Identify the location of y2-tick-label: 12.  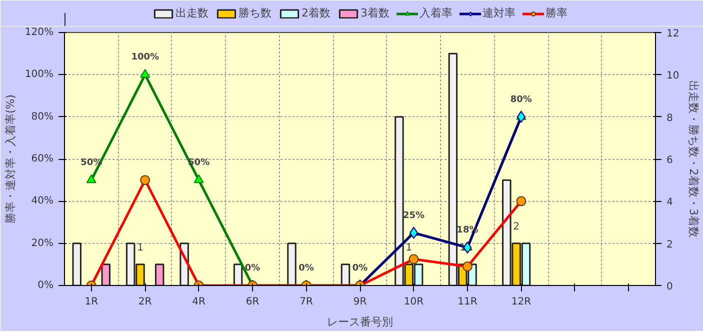
(673, 34).